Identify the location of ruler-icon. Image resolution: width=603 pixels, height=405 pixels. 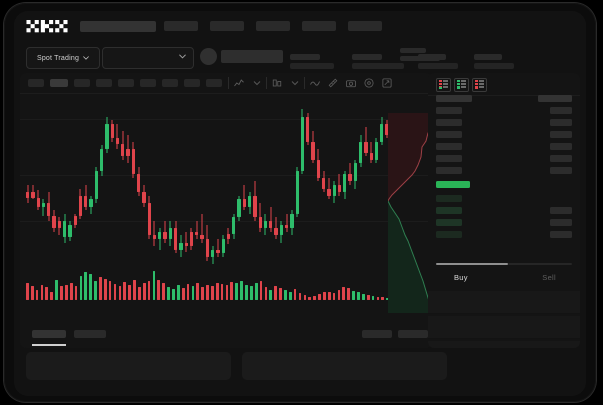
(333, 83).